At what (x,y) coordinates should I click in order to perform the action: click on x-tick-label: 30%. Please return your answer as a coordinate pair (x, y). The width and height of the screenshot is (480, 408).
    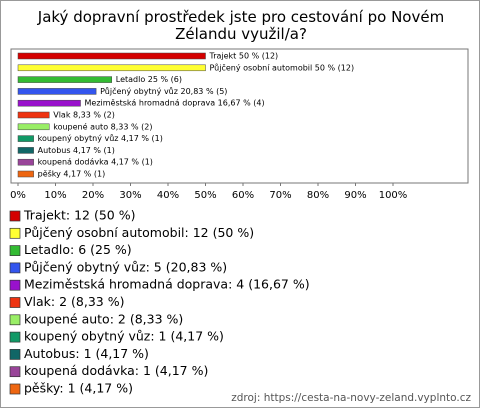
    Looking at the image, I should click on (130, 195).